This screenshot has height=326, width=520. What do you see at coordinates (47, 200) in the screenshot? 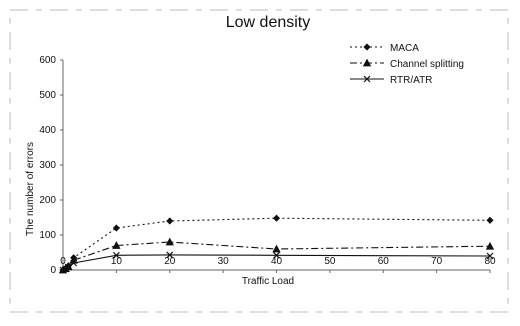
I see `y-tick-label-200: 200` at bounding box center [47, 200].